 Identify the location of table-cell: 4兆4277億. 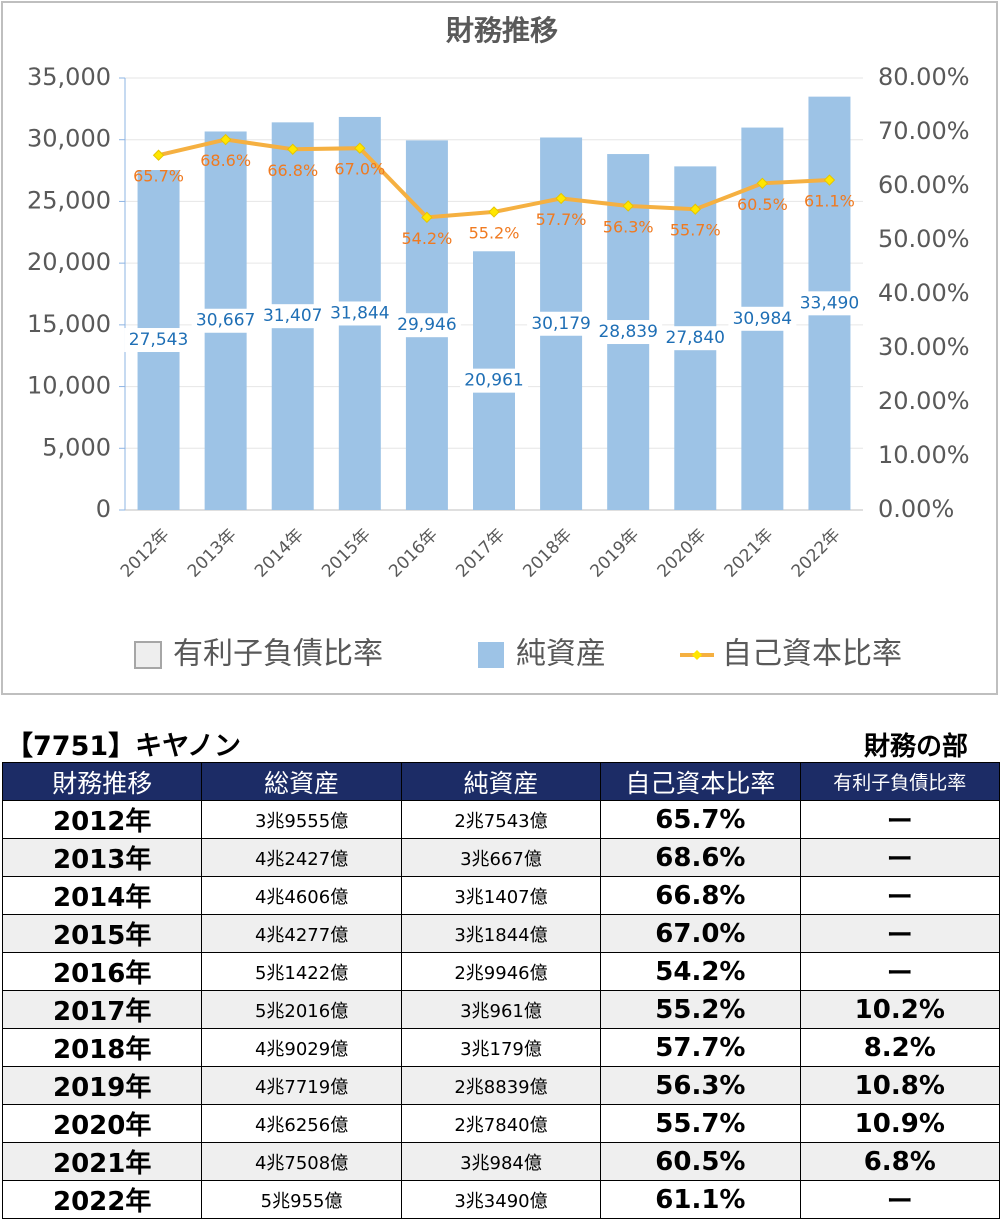
(301, 933).